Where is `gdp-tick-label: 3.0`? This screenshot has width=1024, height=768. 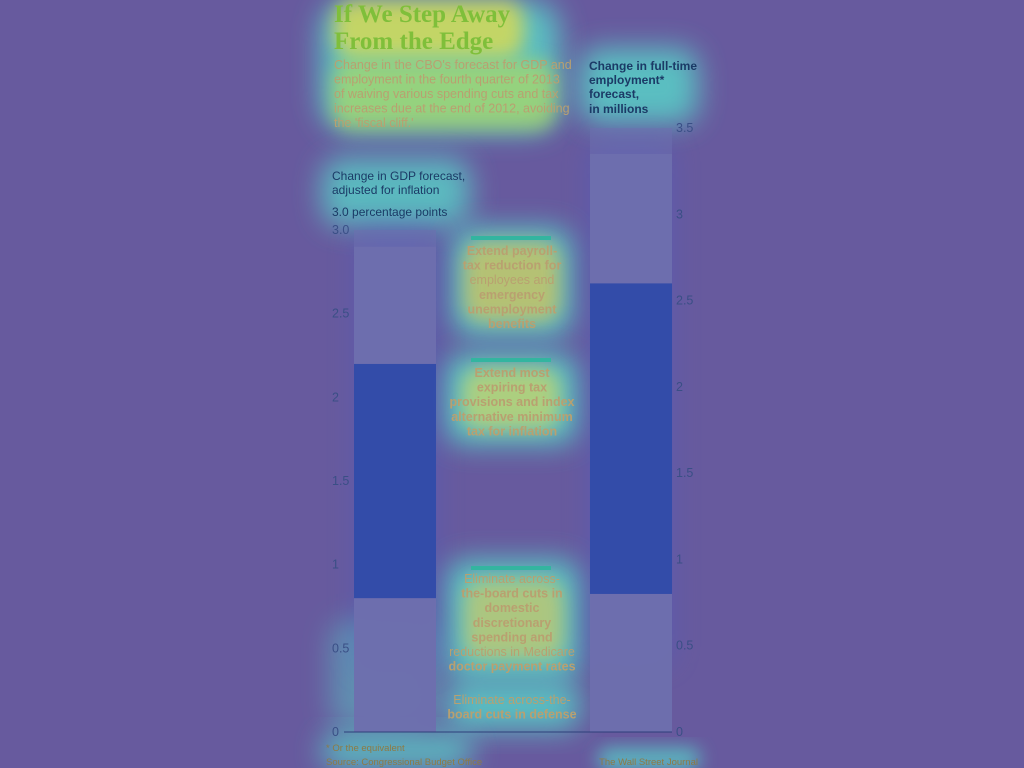
gdp-tick-label: 3.0 is located at coordinates (340, 230).